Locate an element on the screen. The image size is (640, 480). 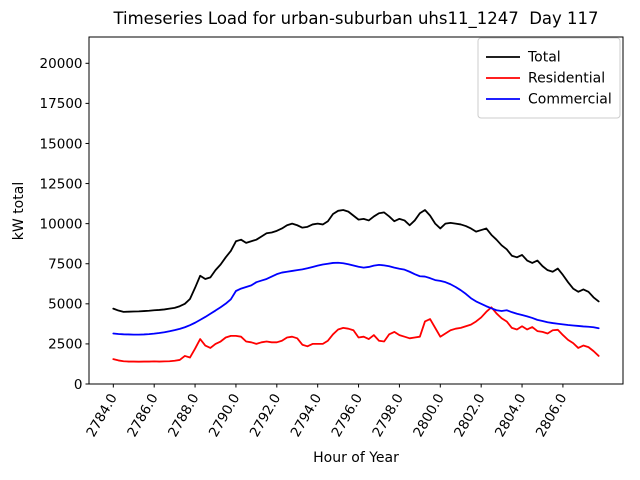
x-tick-label: 2784.0 is located at coordinates (101, 415).